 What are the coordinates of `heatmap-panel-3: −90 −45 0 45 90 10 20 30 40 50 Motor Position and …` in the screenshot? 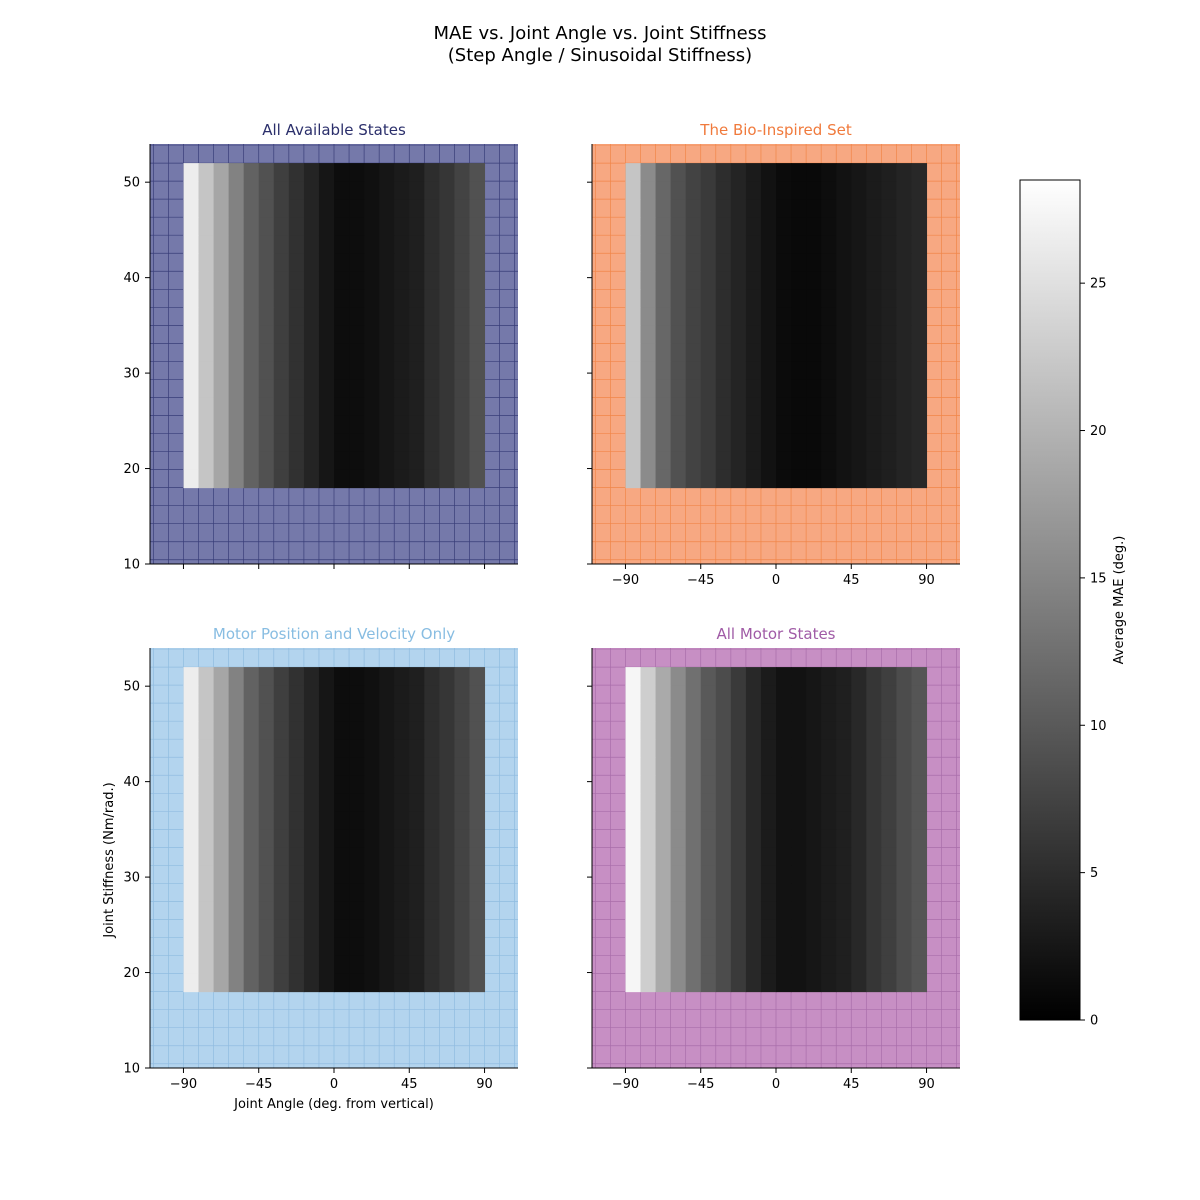 It's located at (310, 868).